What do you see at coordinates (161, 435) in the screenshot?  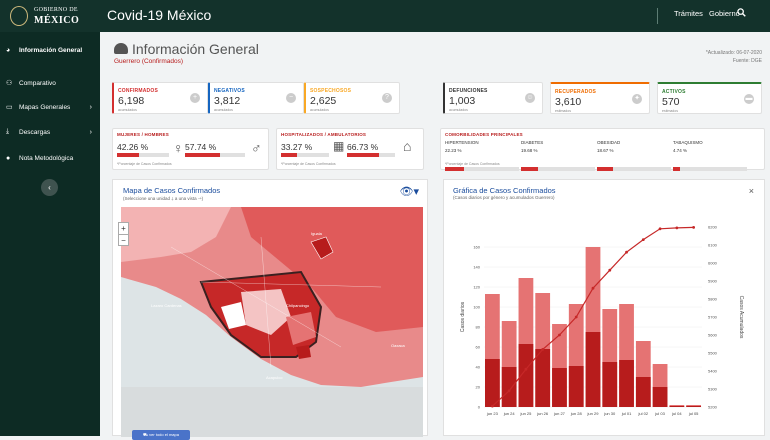 I see `view-map-button: ⛟ ver todo el mapa` at bounding box center [161, 435].